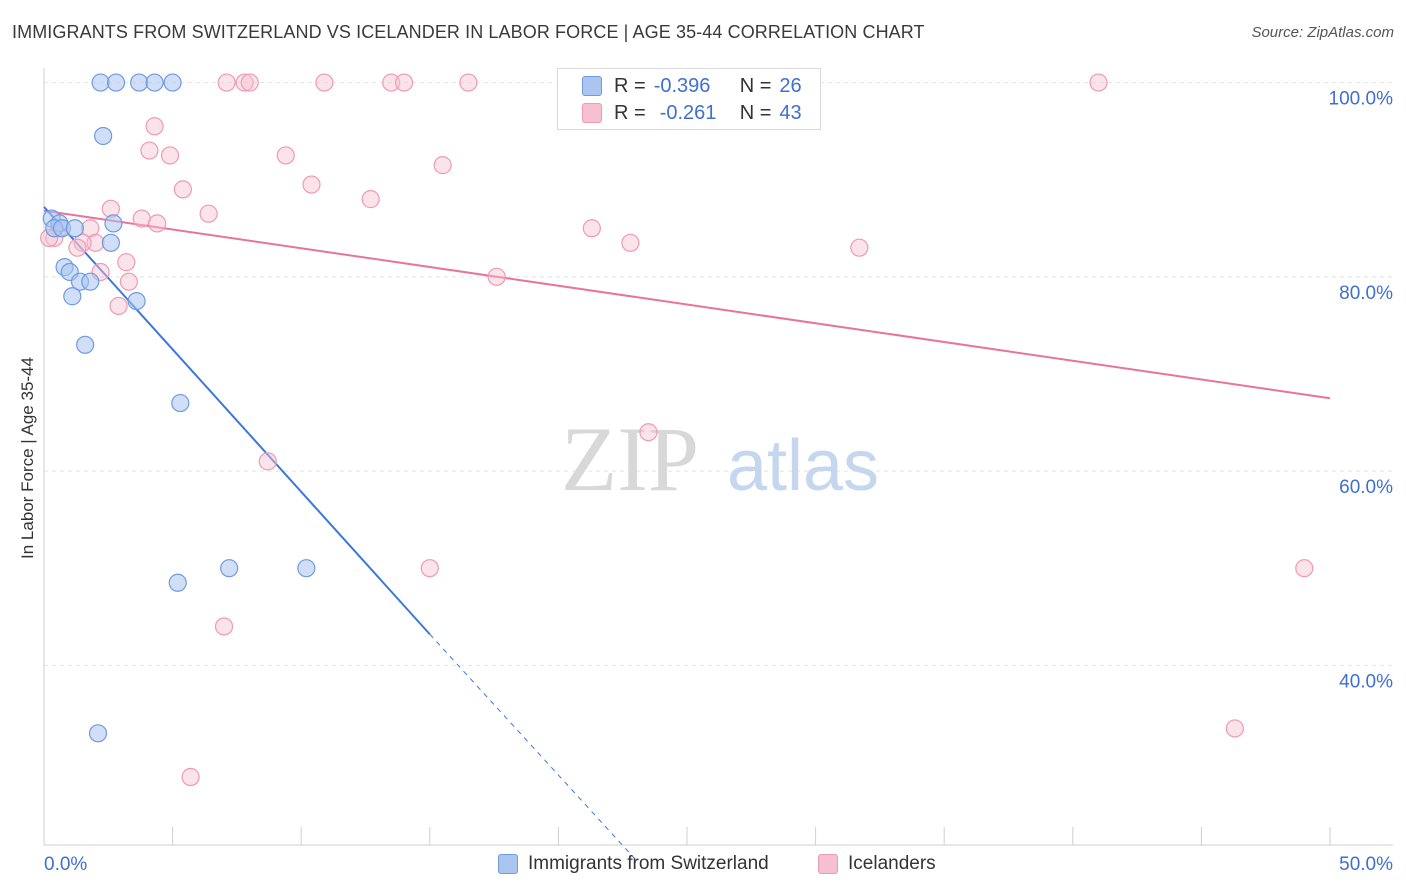 This screenshot has width=1406, height=892. I want to click on switzerland-trend-line, so click(237, 420).